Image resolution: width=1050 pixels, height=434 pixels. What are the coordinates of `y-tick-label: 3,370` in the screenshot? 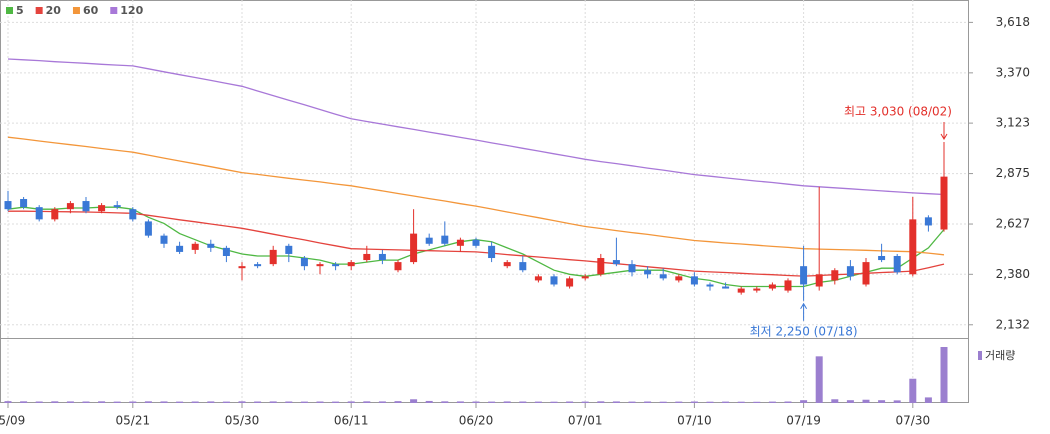 It's located at (1013, 72).